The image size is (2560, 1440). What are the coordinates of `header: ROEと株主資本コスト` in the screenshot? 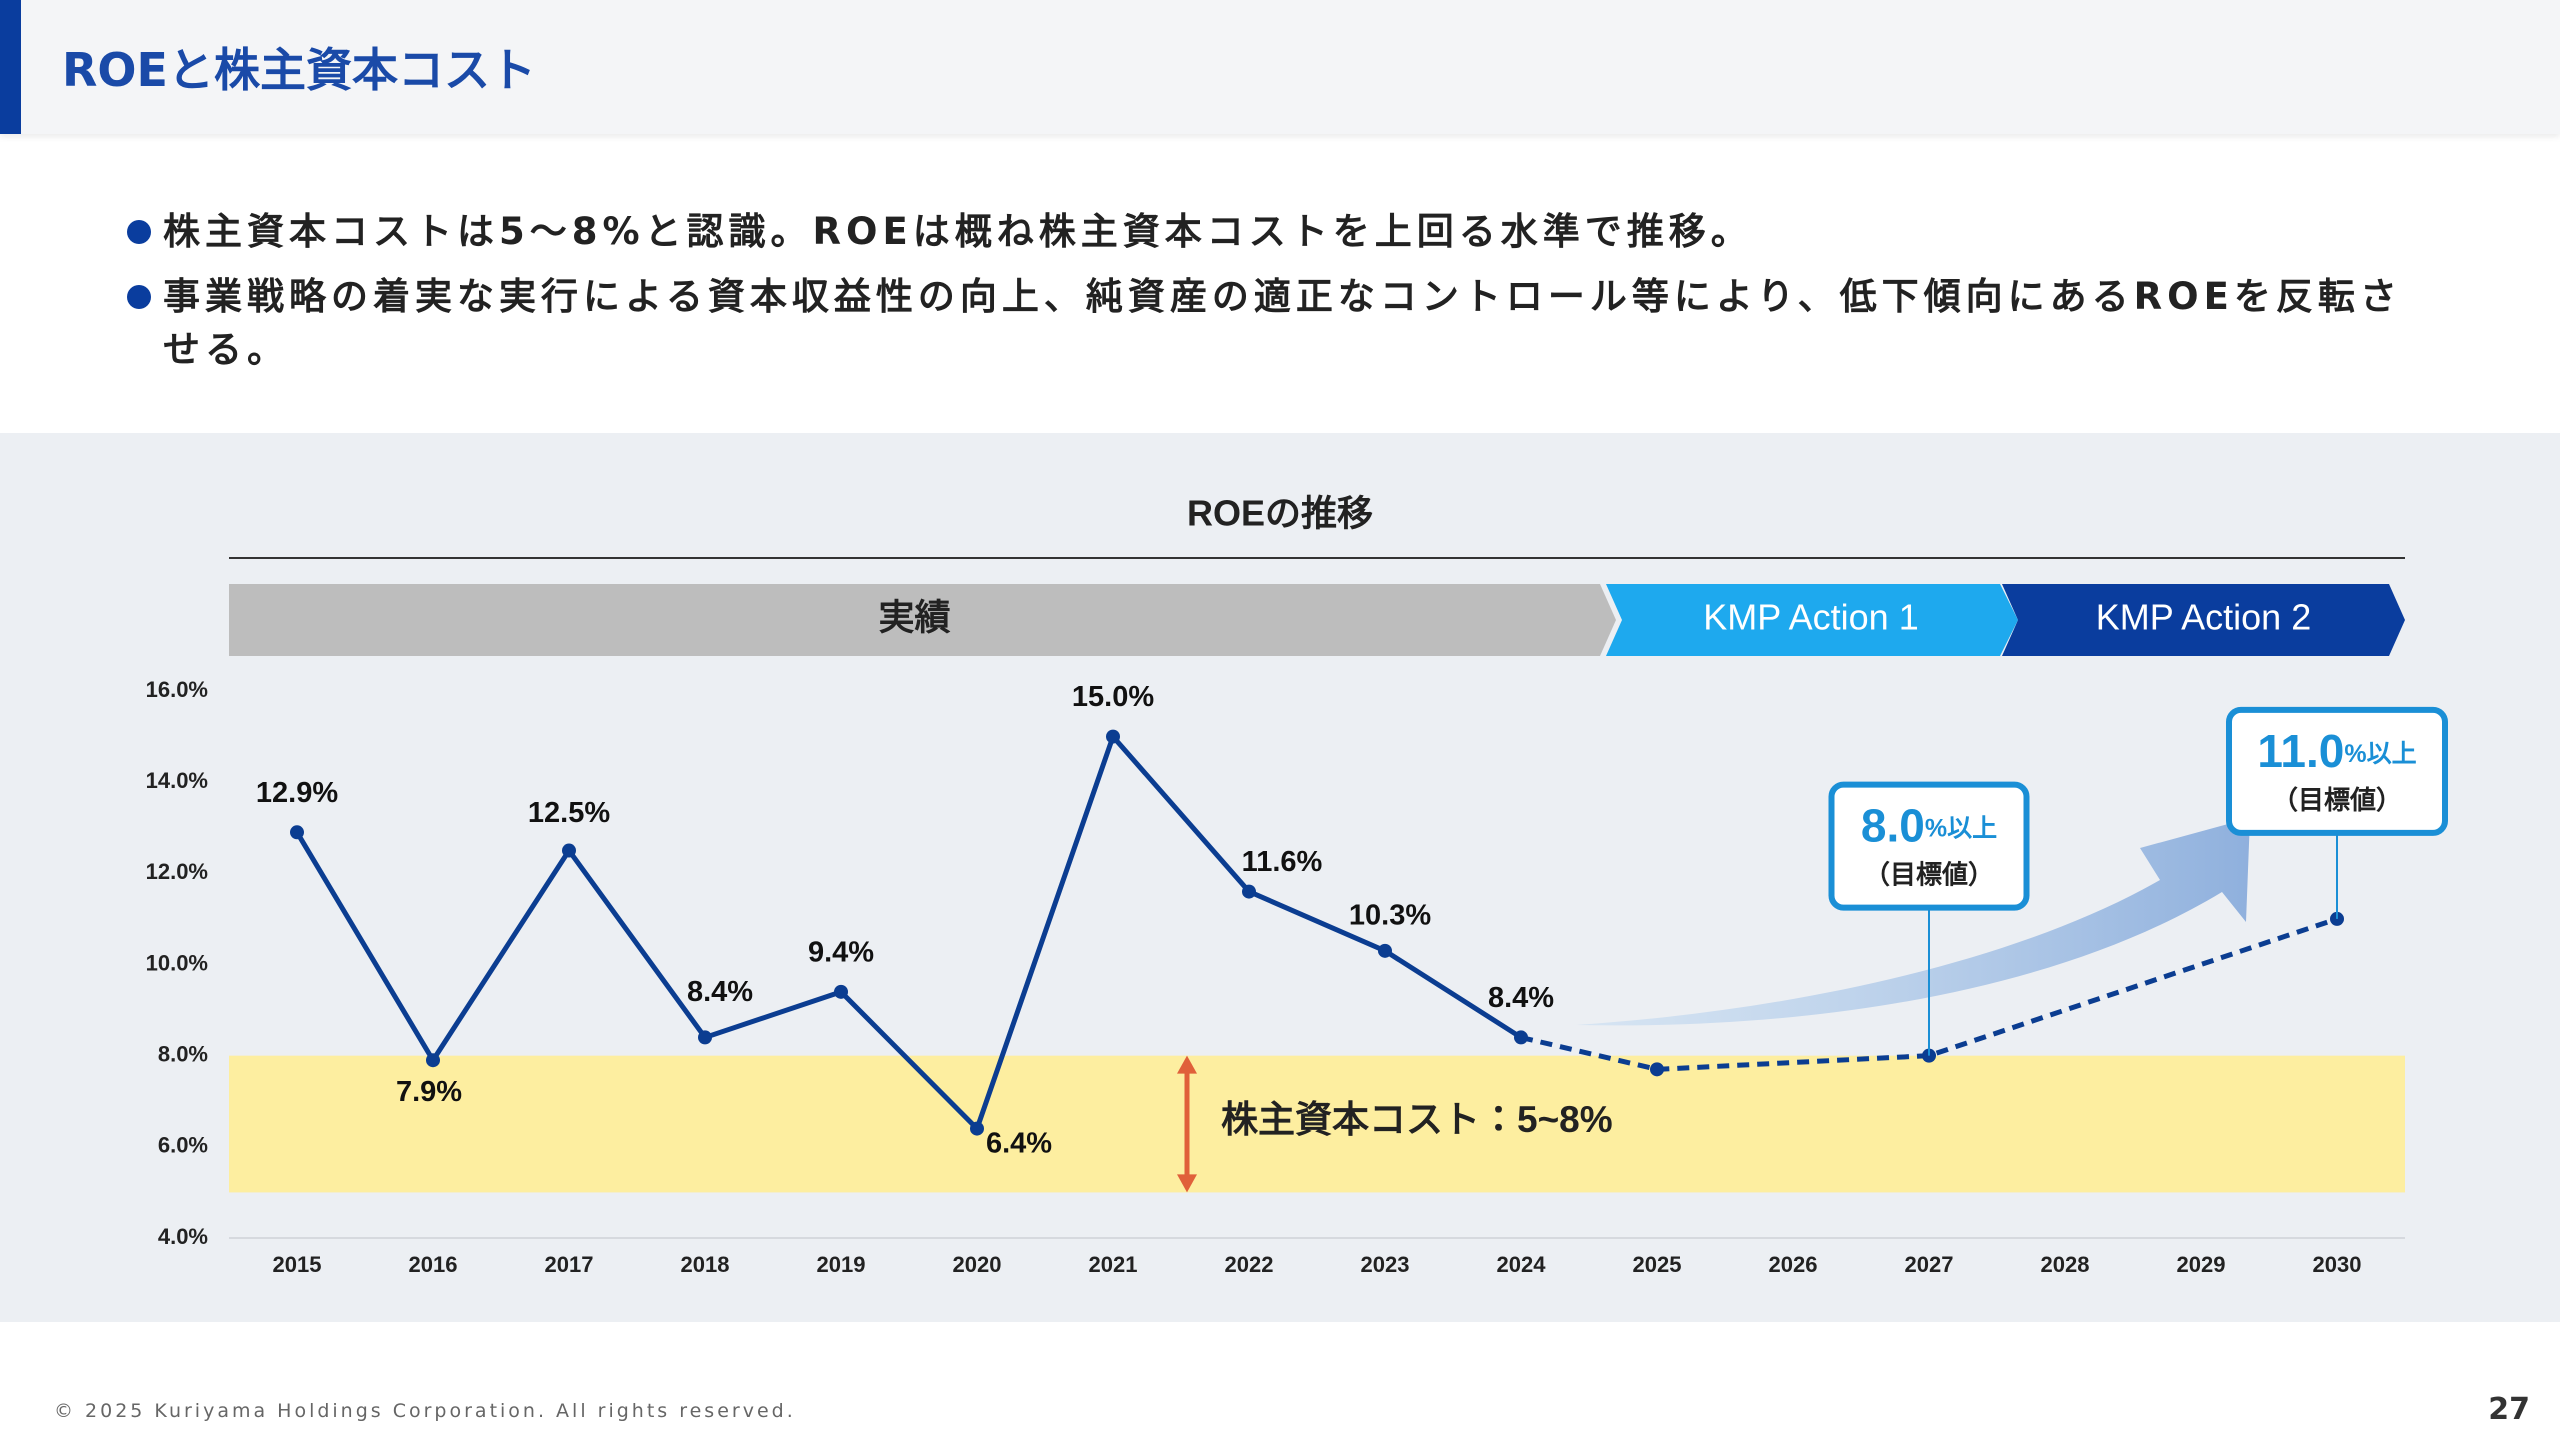 It's located at (1280, 67).